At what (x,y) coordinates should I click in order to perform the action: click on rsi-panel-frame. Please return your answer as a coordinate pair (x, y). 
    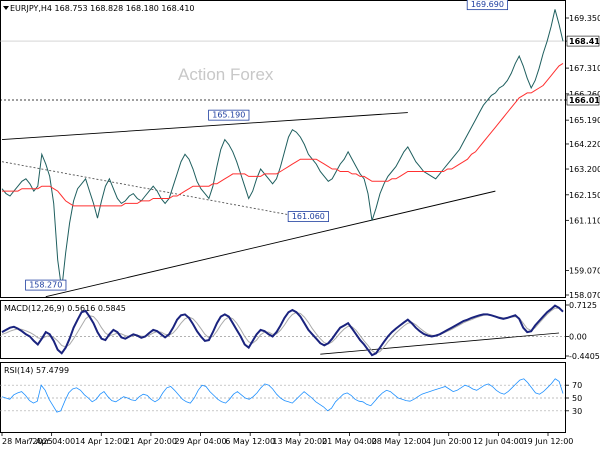
    Looking at the image, I should click on (283, 397).